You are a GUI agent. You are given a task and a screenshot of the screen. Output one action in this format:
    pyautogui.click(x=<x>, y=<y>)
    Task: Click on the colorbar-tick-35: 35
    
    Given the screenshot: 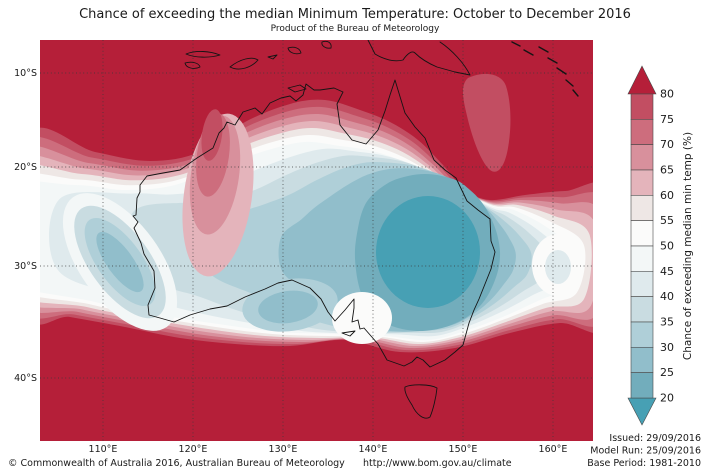 What is the action you would take?
    pyautogui.click(x=667, y=322)
    